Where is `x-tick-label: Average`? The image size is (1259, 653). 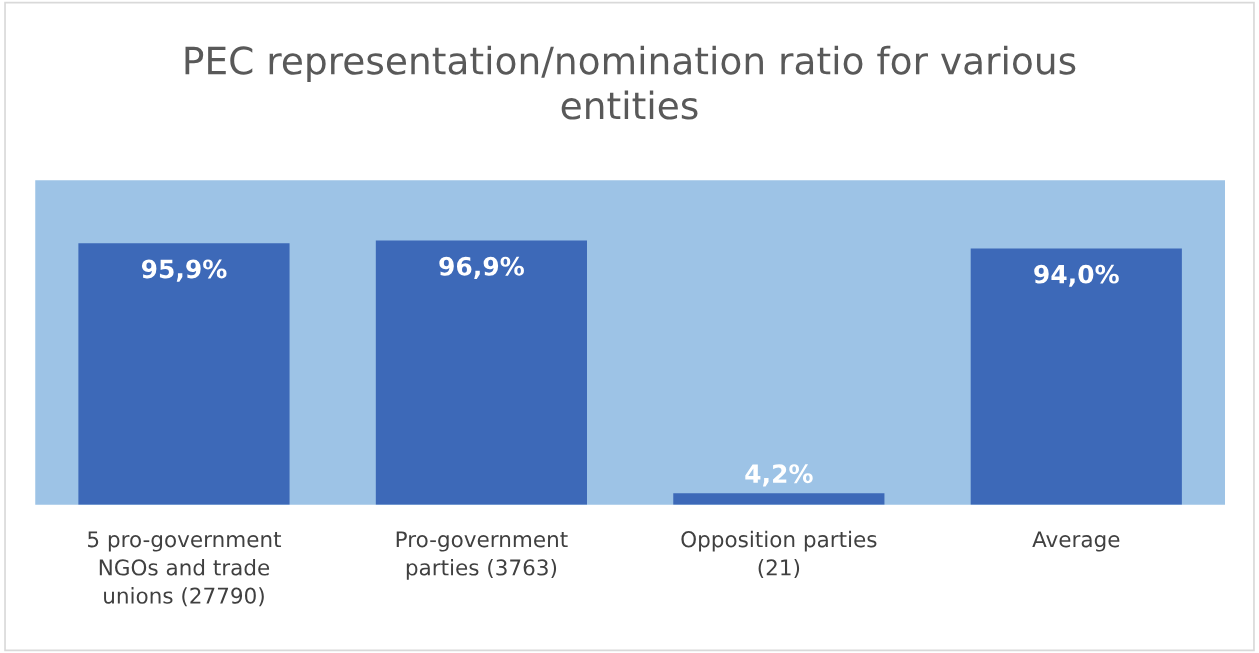
x-tick-label: Average is located at coordinates (1076, 541).